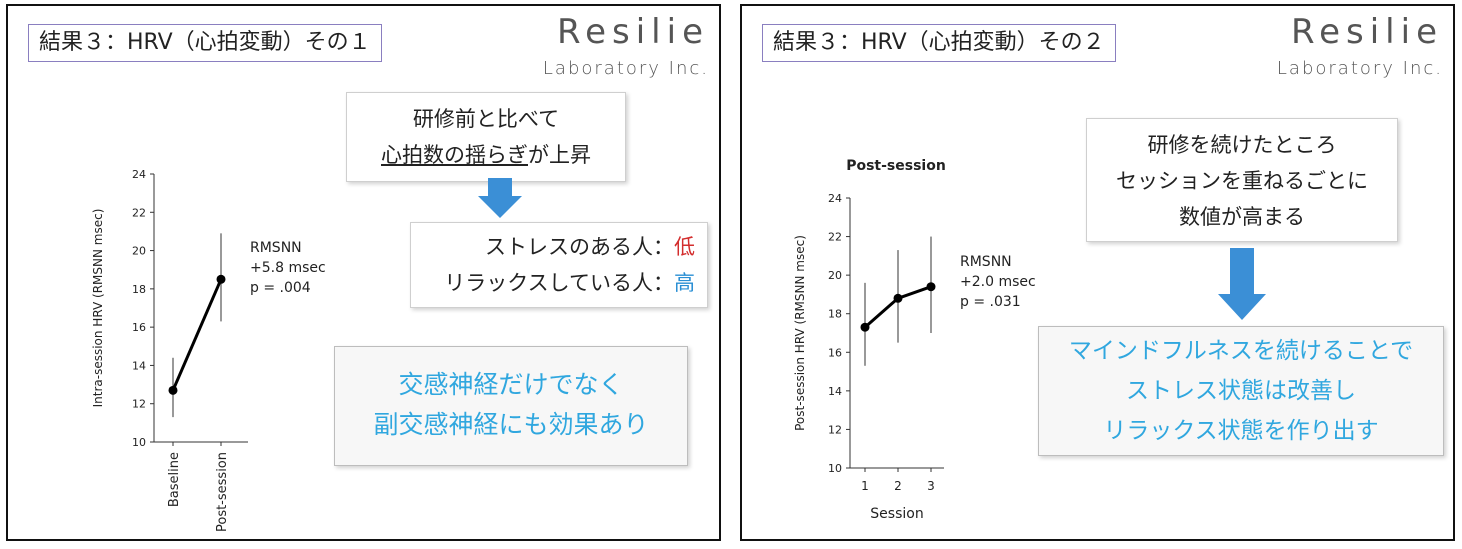 This screenshot has width=1462, height=549. Describe the element at coordinates (486, 119) in the screenshot. I see `finding-line-1: 研修前と比べて` at that location.